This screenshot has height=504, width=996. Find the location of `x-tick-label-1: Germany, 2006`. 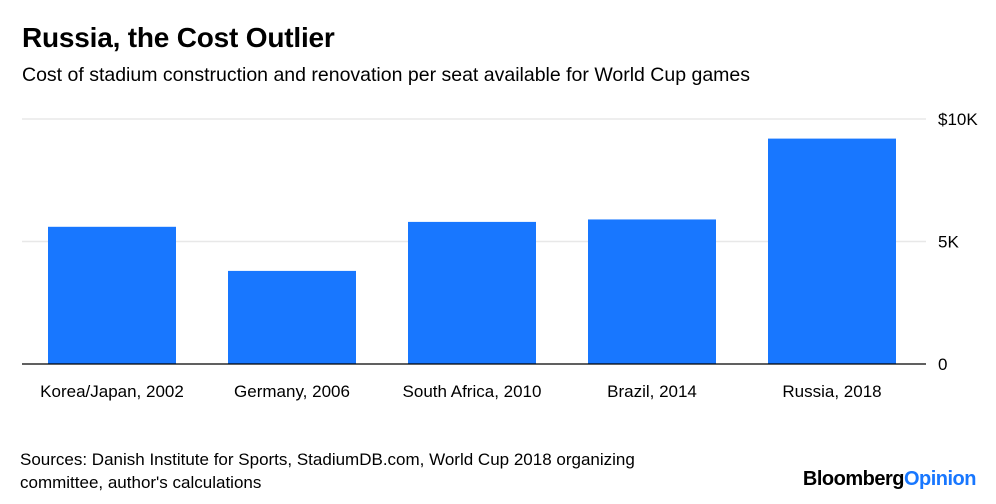

x-tick-label-1: Germany, 2006 is located at coordinates (292, 391).